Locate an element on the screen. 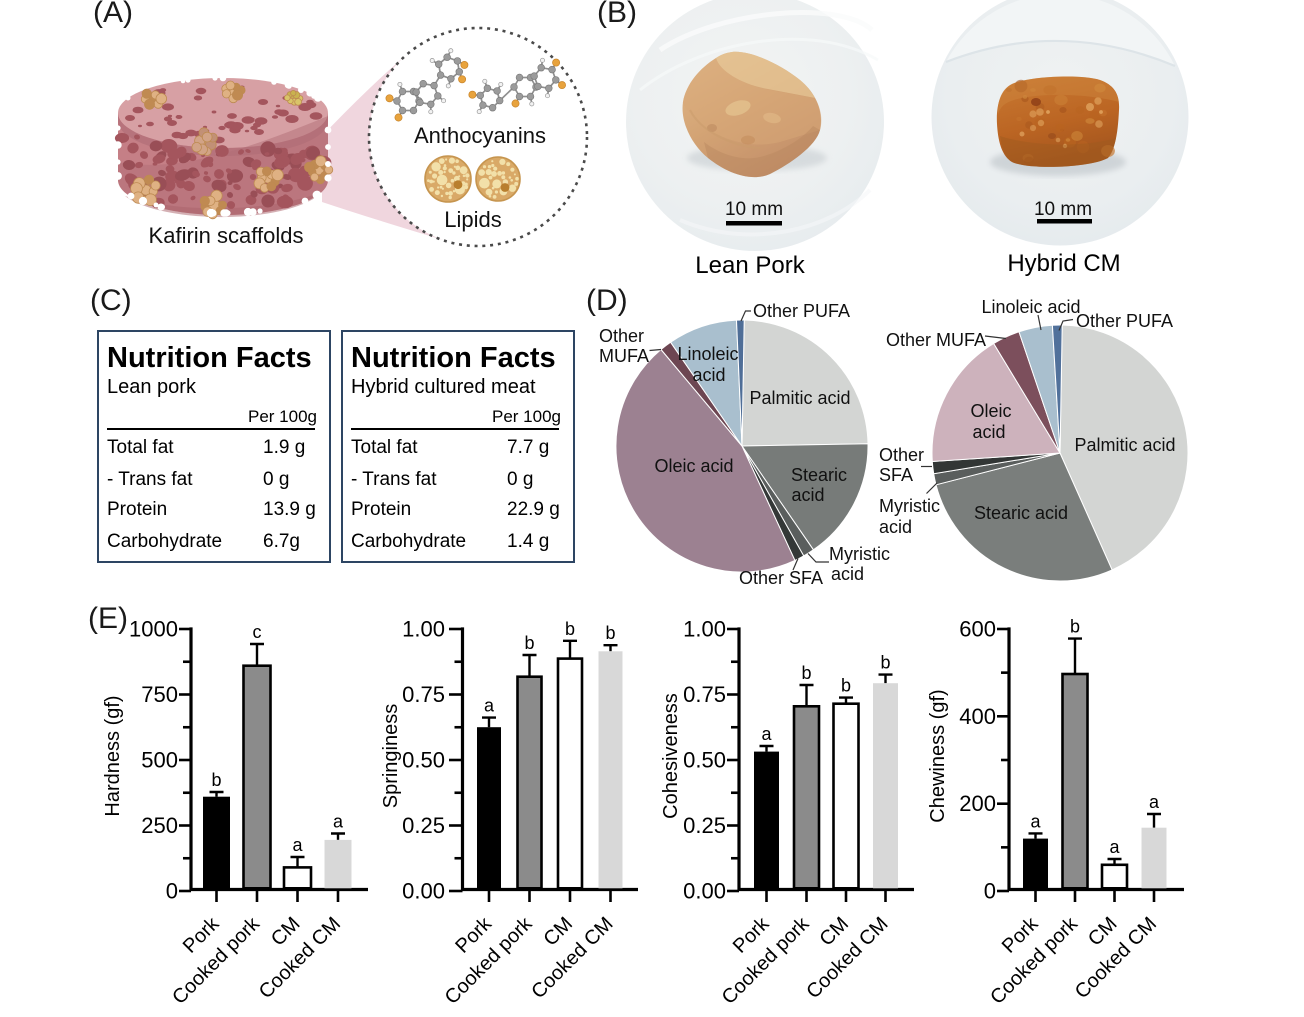 The height and width of the screenshot is (1017, 1304). svg-text: MUFA is located at coordinates (624, 356).